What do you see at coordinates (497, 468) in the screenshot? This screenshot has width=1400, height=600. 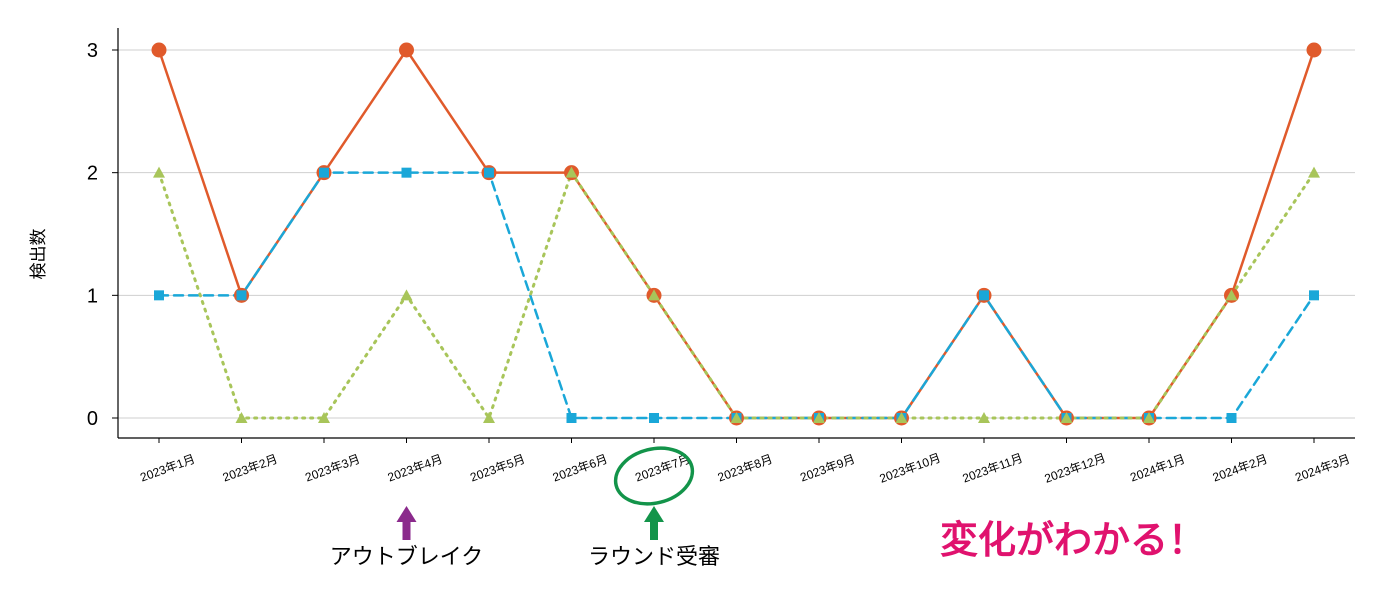 I see `x-tick-label: 2023年5月` at bounding box center [497, 468].